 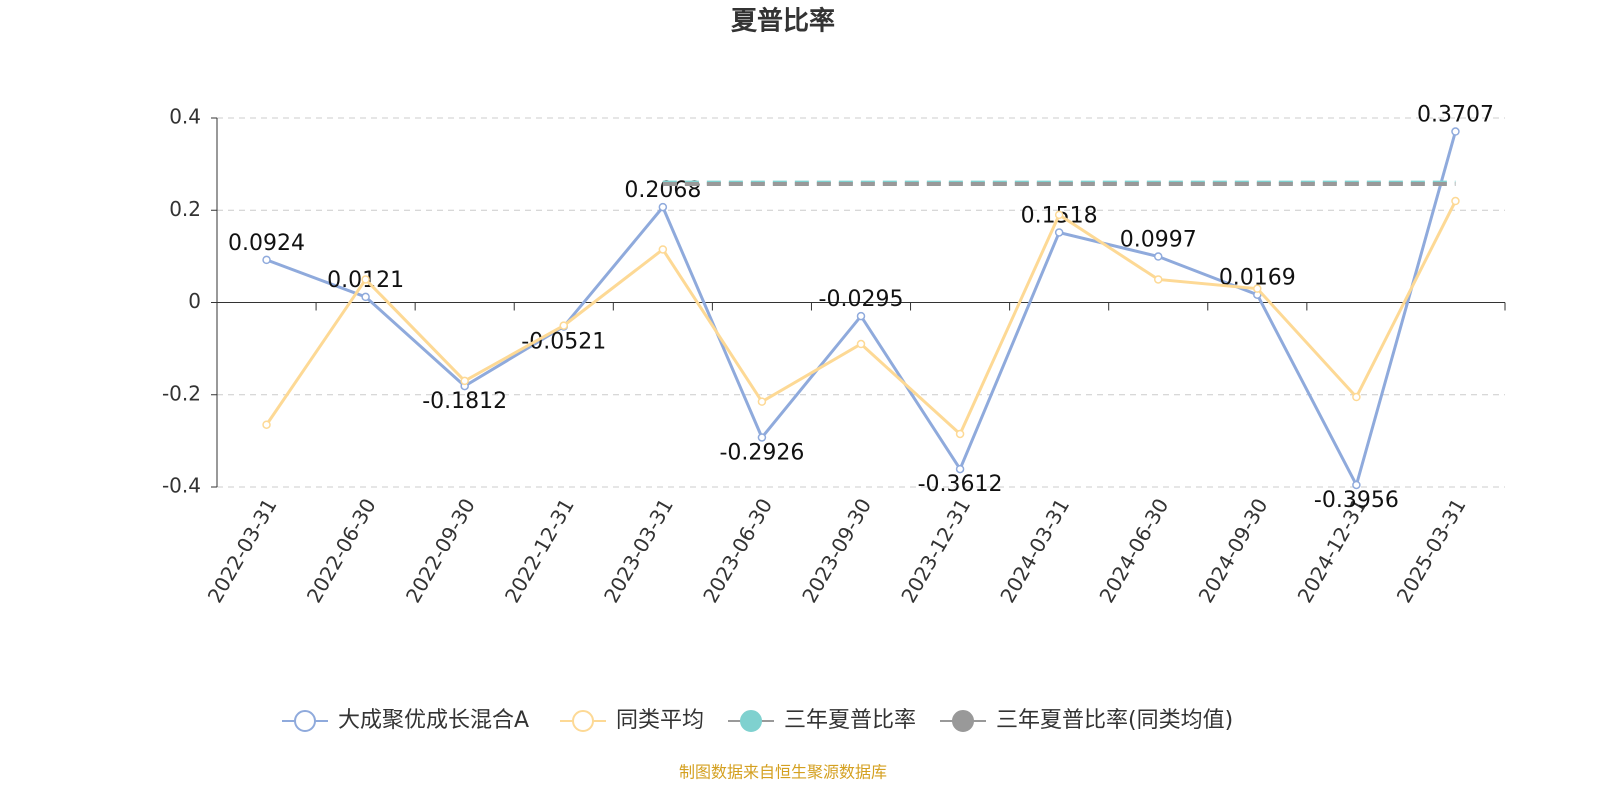 I want to click on x-tick-label: 2022-06-30, so click(x=341, y=550).